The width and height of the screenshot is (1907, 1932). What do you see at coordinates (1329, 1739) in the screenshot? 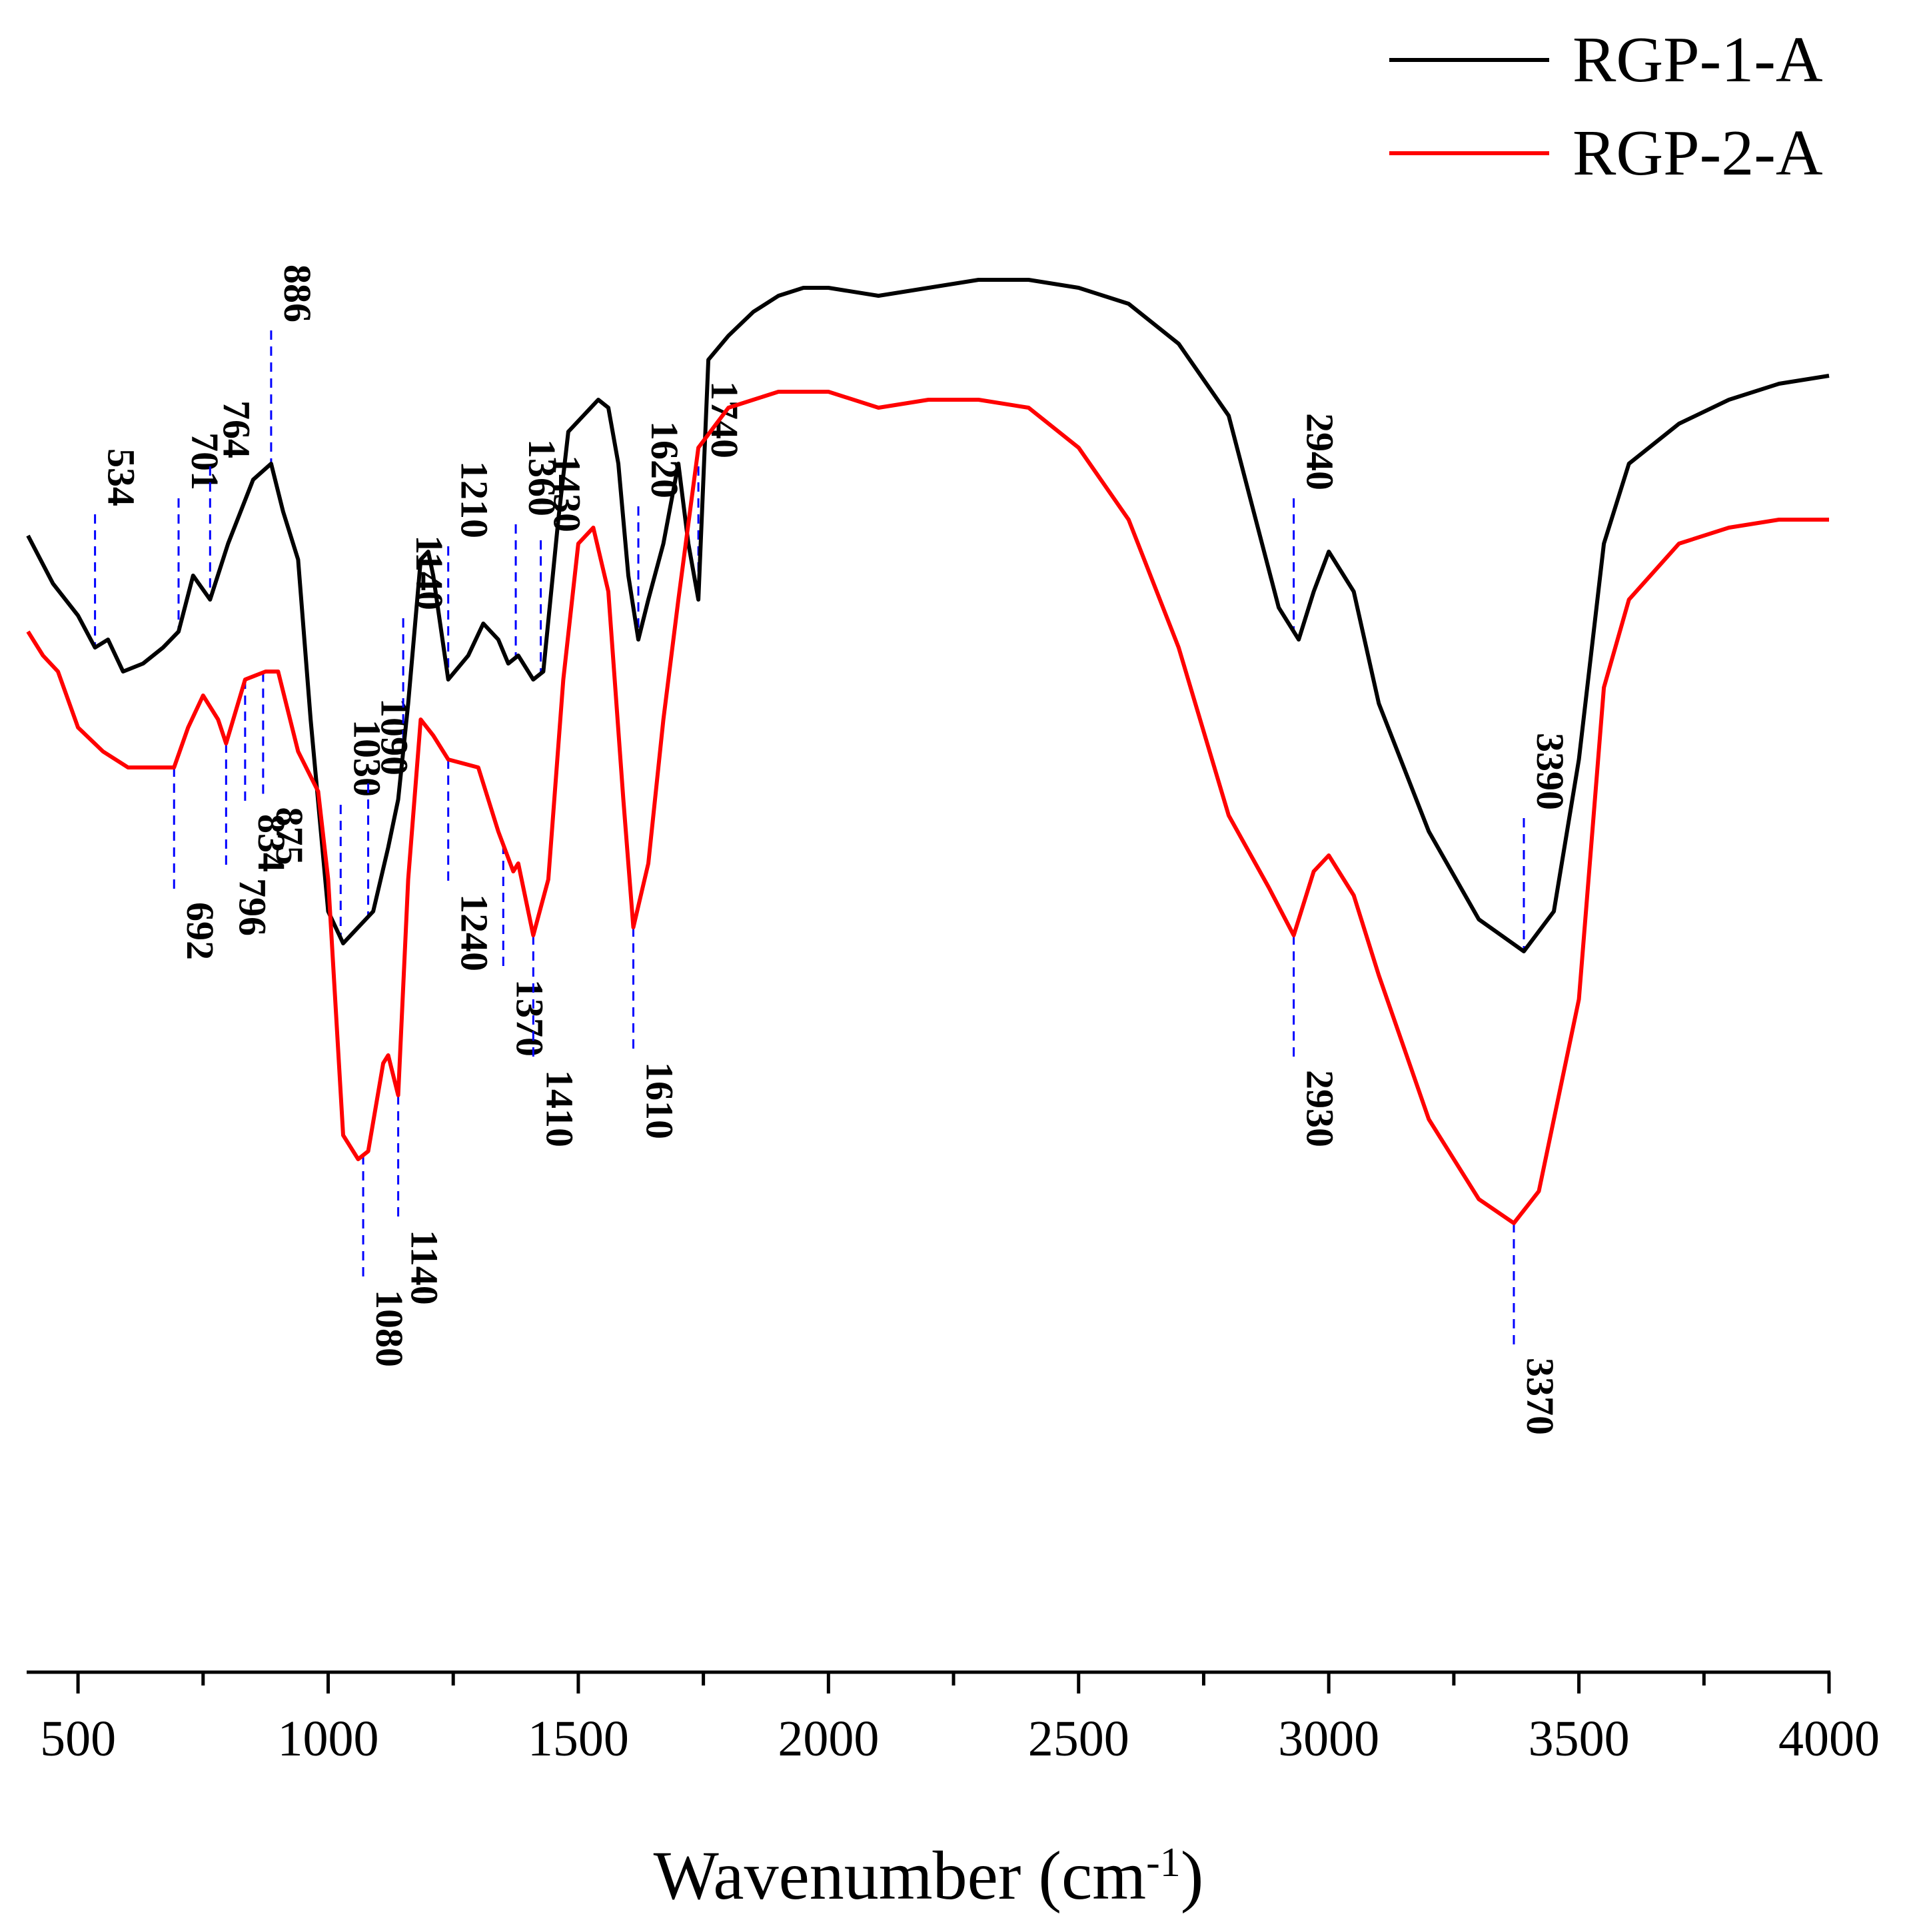
I see `x-tick-label-3000: 3000` at bounding box center [1329, 1739].